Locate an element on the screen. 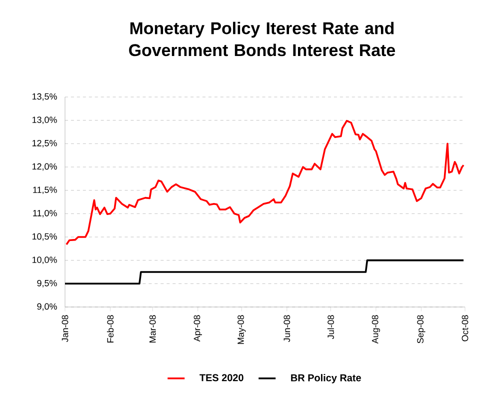 This screenshot has width=499, height=407. x-tick-label: Apr-08 is located at coordinates (198, 328).